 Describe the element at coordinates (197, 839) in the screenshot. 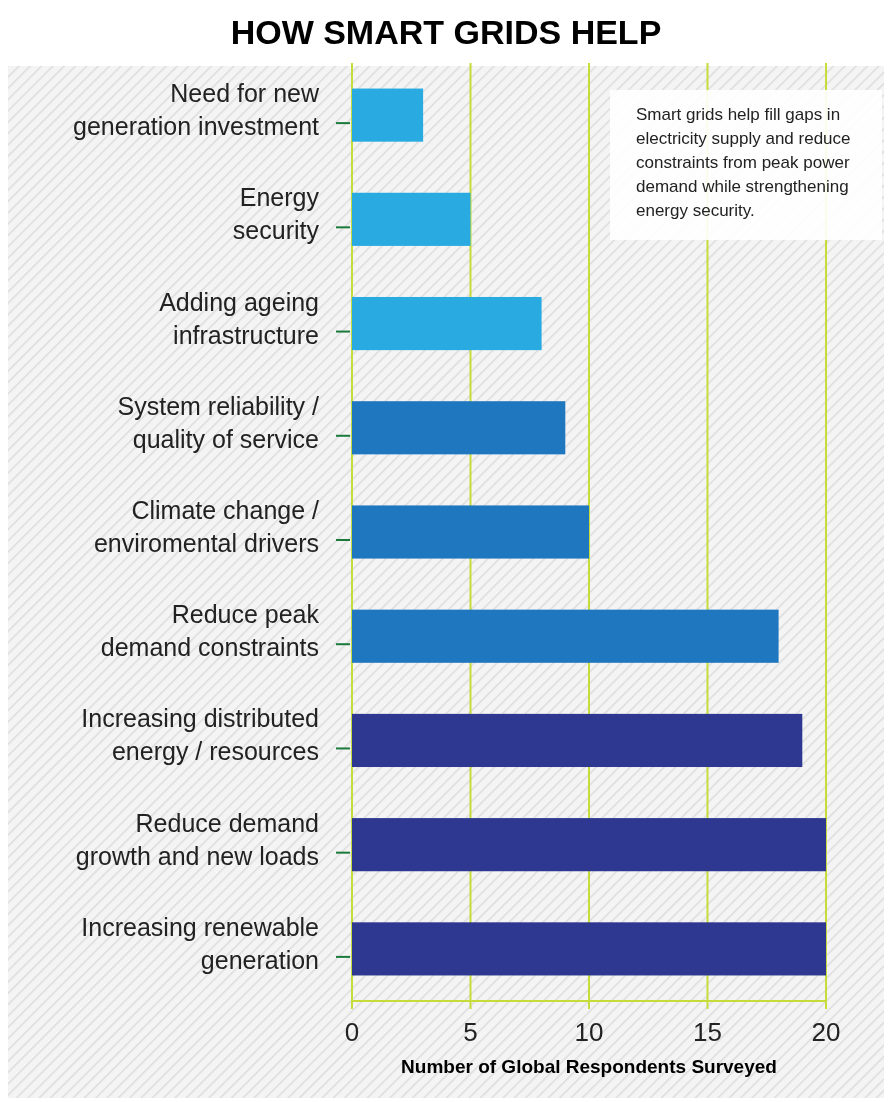

I see `y-tick-label: Reduce demand growth and new loads` at that location.